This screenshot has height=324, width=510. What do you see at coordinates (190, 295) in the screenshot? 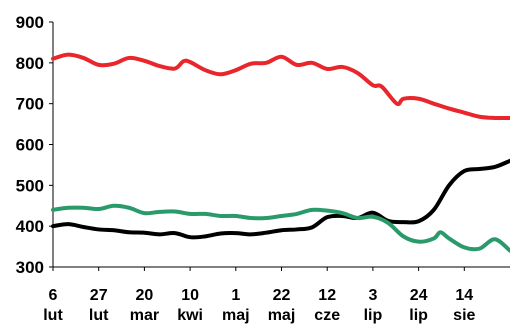
I see `x-tick-label-day: 10` at bounding box center [190, 295].